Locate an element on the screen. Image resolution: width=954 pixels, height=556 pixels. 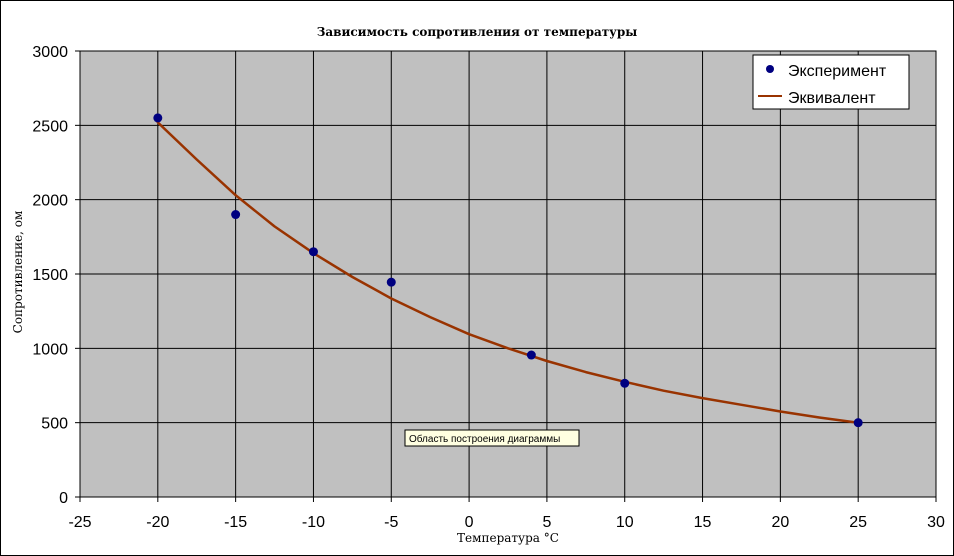
x-tick-label: 10 is located at coordinates (625, 522).